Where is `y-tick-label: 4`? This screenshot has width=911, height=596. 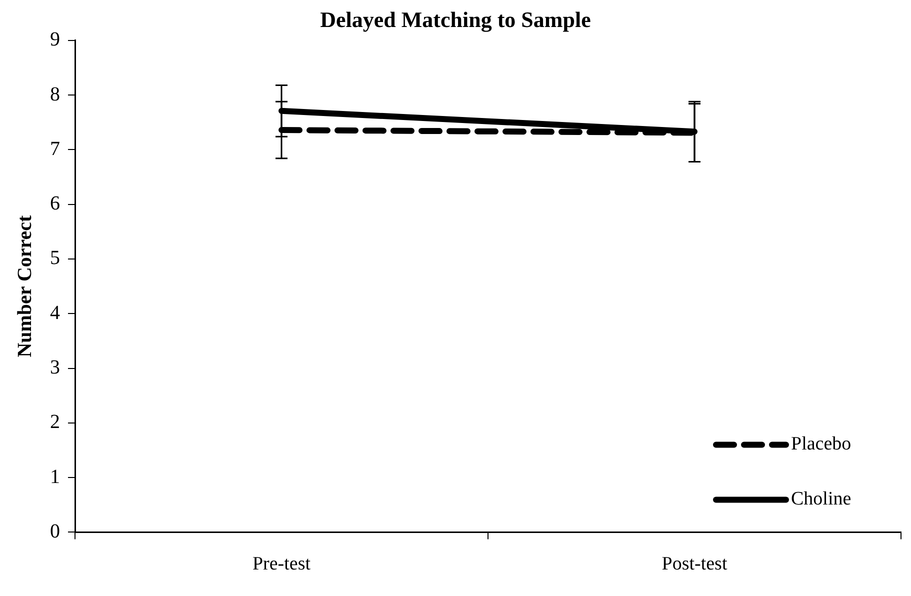 y-tick-label: 4 is located at coordinates (55, 313).